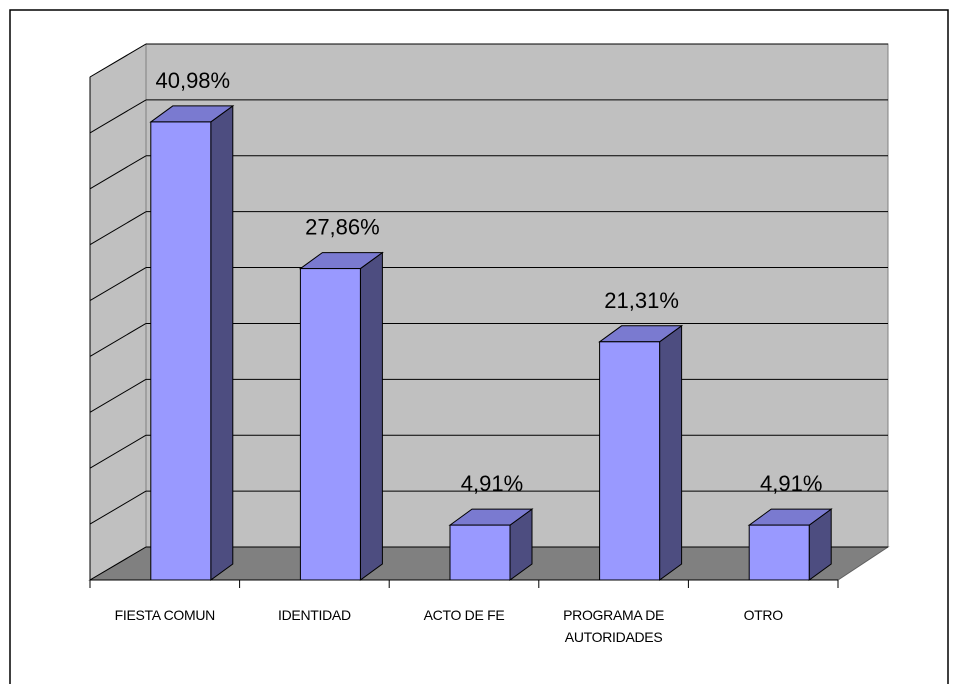 This screenshot has width=960, height=684. I want to click on x-tick-label: OTRO, so click(763, 615).